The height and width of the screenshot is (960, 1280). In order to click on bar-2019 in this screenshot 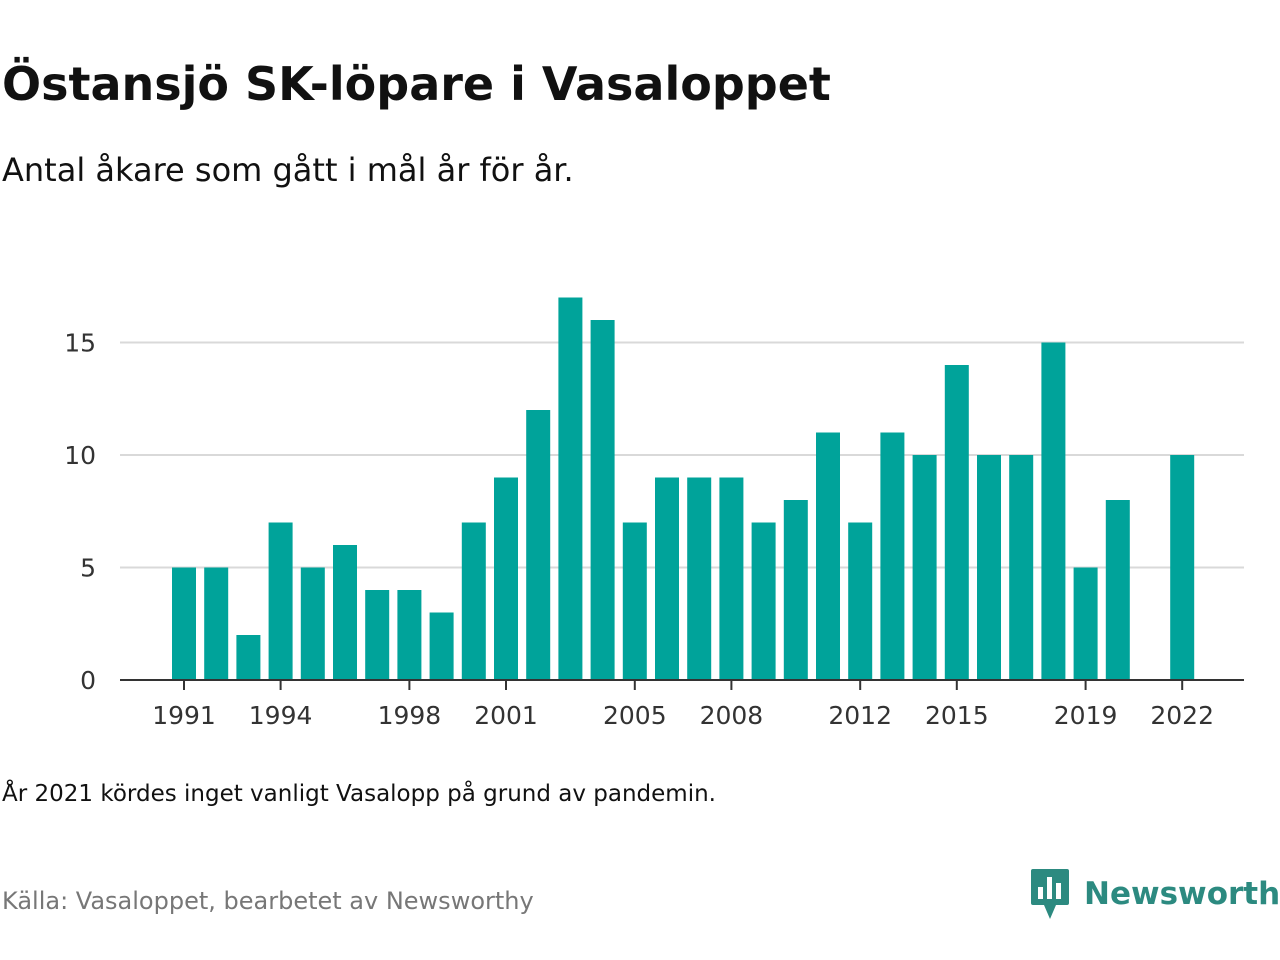, I will do `click(1085, 623)`.